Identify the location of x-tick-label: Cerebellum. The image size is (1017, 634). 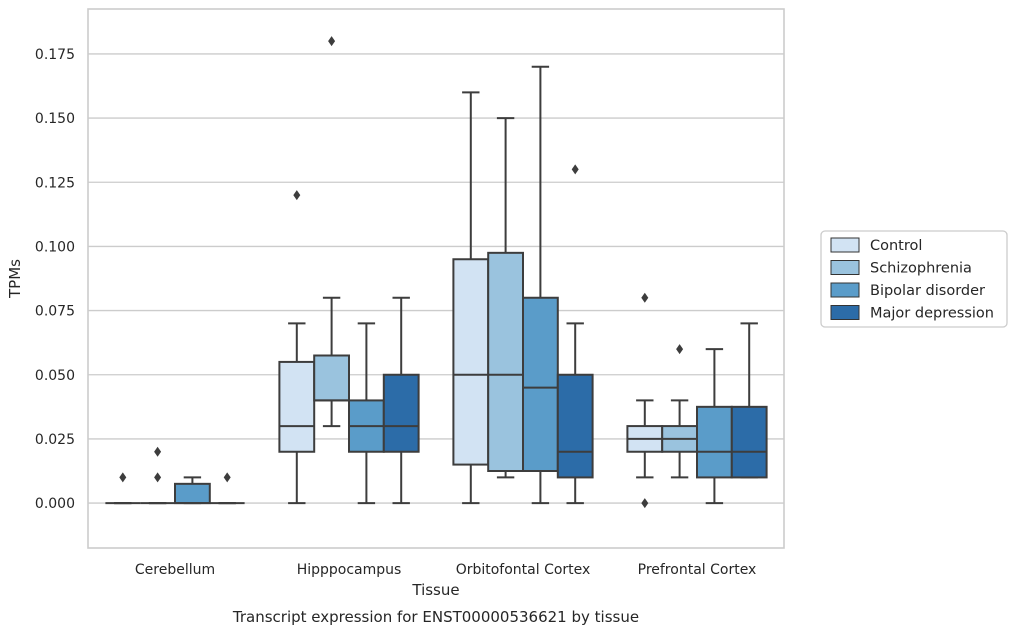
(175, 570).